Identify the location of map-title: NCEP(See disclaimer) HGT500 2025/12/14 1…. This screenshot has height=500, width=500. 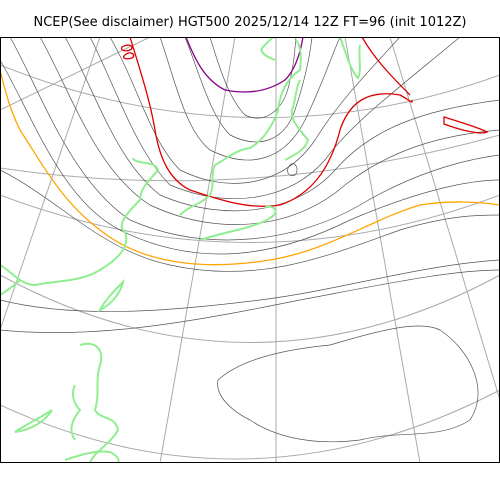
(250, 22).